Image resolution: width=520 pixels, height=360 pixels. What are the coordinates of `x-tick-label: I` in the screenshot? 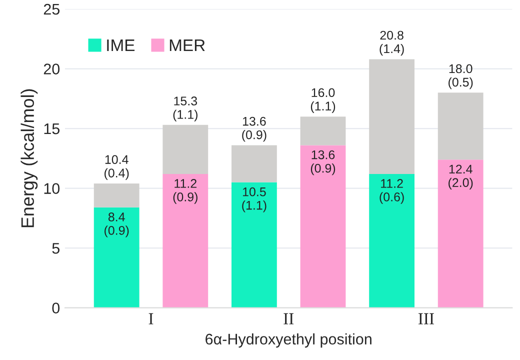 It's located at (151, 318).